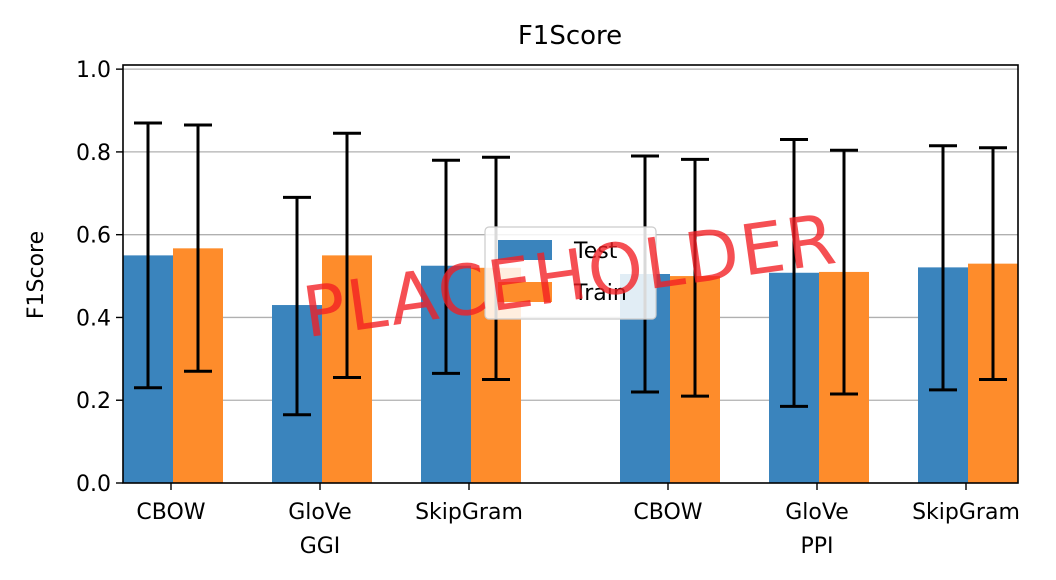 This screenshot has width=1056, height=580. Describe the element at coordinates (525, 292) in the screenshot. I see `legend-swatch-train` at that location.